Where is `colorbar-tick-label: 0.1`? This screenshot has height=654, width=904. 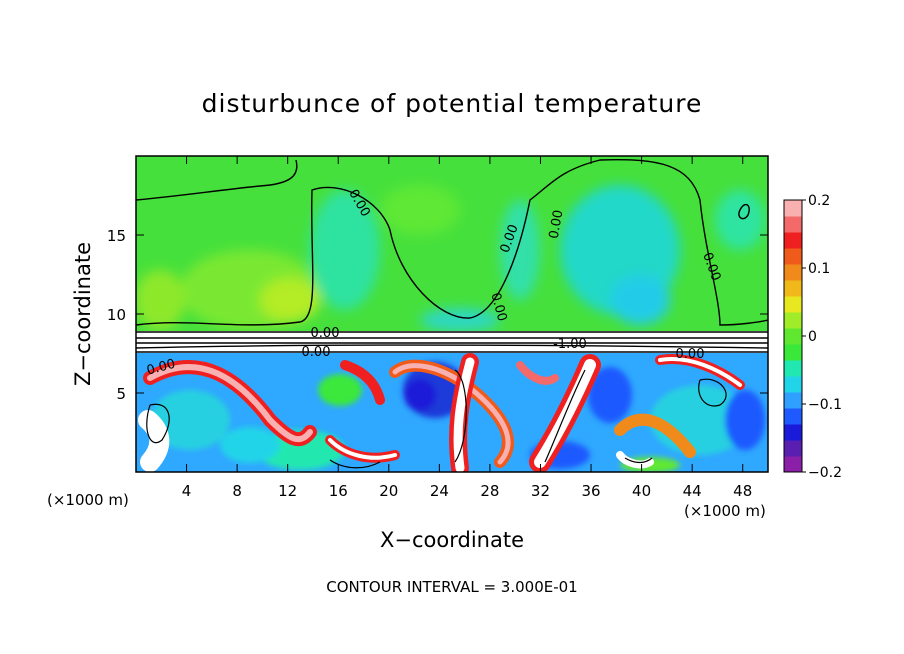 colorbar-tick-label: 0.1 is located at coordinates (819, 269).